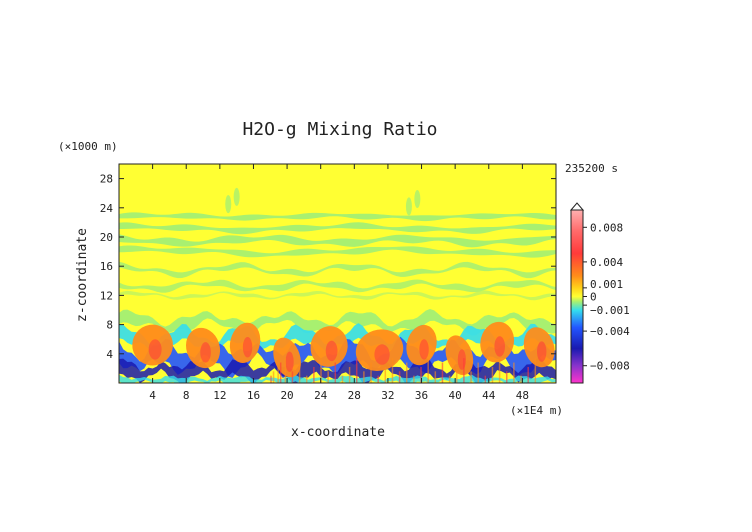 Image resolution: width=752 pixels, height=532 pixels. What do you see at coordinates (522, 395) in the screenshot?
I see `x-tick-label: 48` at bounding box center [522, 395].